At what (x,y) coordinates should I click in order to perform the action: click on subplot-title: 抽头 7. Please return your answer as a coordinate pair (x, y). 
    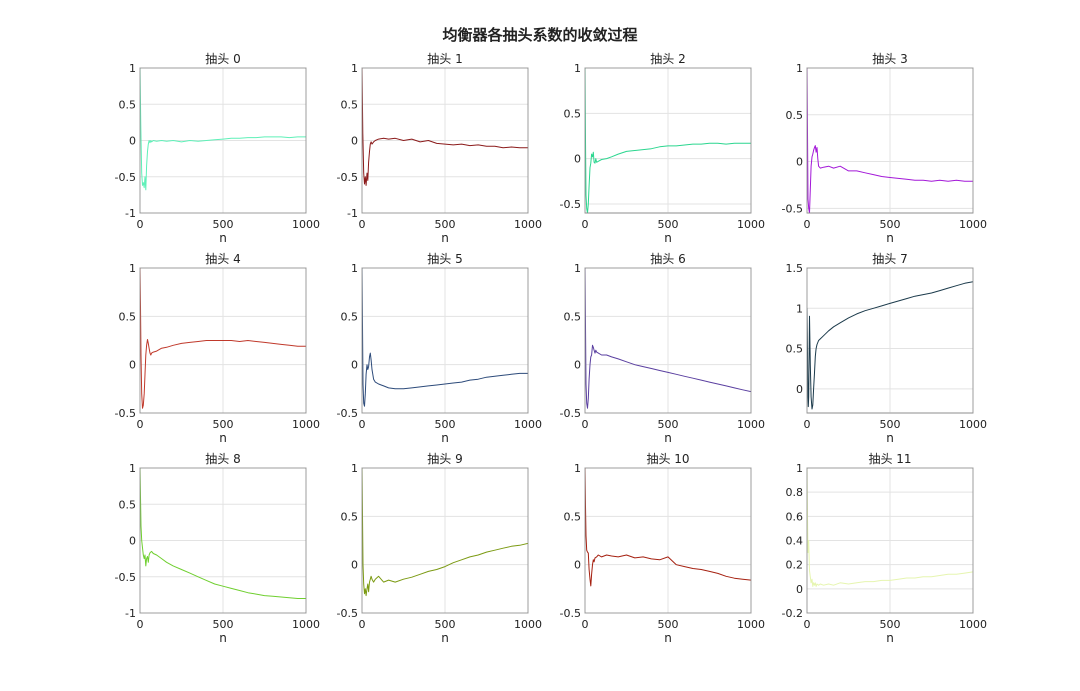
    Looking at the image, I should click on (889, 259).